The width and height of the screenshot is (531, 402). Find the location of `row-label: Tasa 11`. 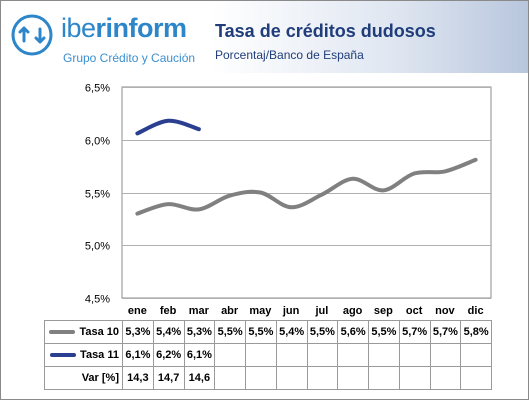

row-label: Tasa 11 is located at coordinates (83, 355).